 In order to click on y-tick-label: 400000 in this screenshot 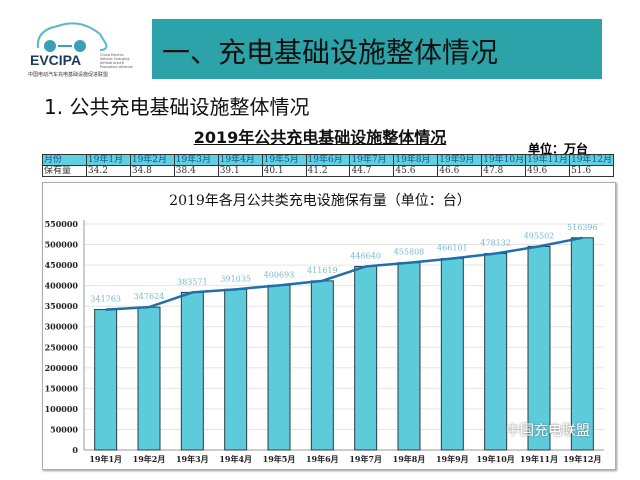, I will do `click(62, 286)`.